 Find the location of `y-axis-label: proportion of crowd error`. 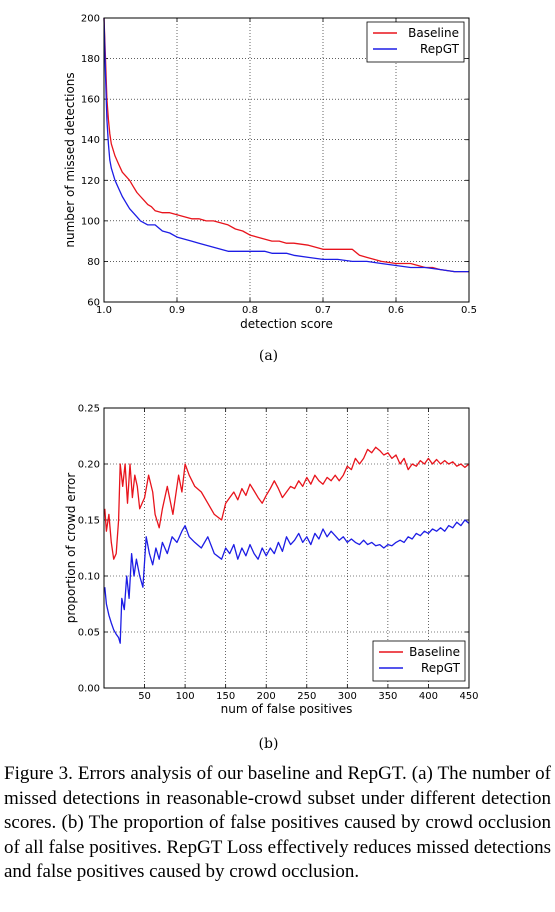

y-axis-label: proportion of crowd error is located at coordinates (71, 548).